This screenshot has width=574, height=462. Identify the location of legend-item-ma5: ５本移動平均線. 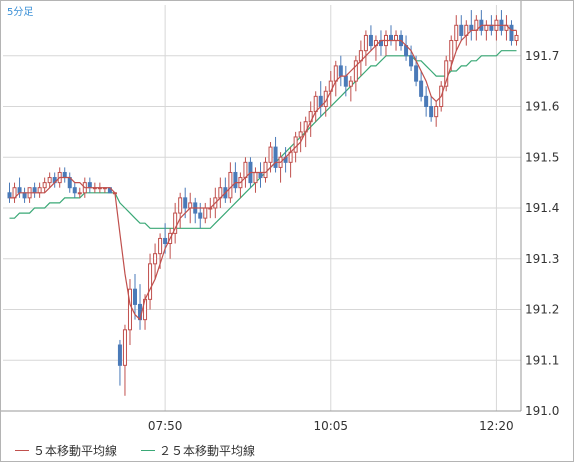
(66, 450).